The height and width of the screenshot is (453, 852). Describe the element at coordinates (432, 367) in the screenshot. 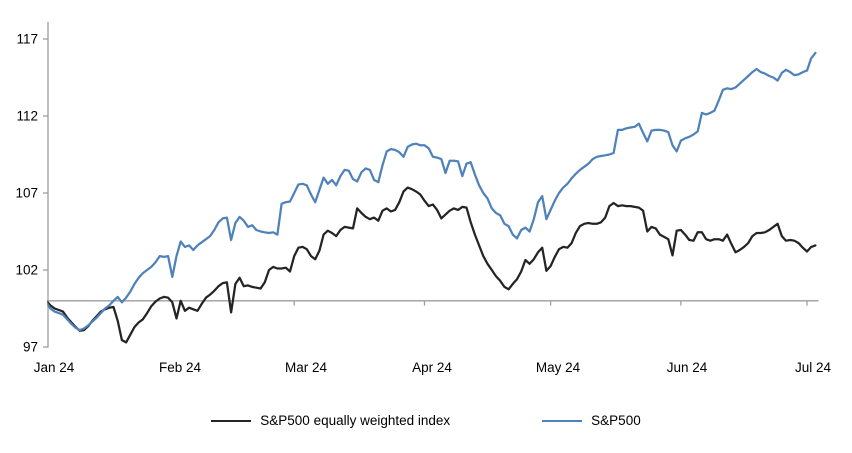

I see `x-tick-label: Apr 24` at that location.